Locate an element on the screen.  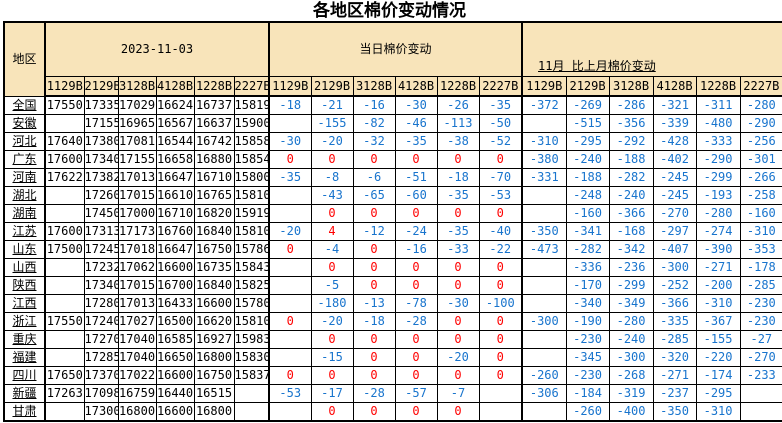
price-cell: 17380 is located at coordinates (101, 141).